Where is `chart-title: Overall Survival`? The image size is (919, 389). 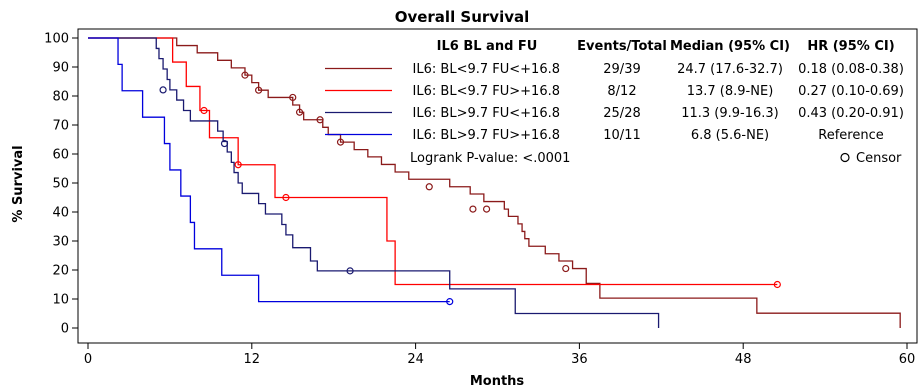
chart-title: Overall Survival is located at coordinates (462, 17).